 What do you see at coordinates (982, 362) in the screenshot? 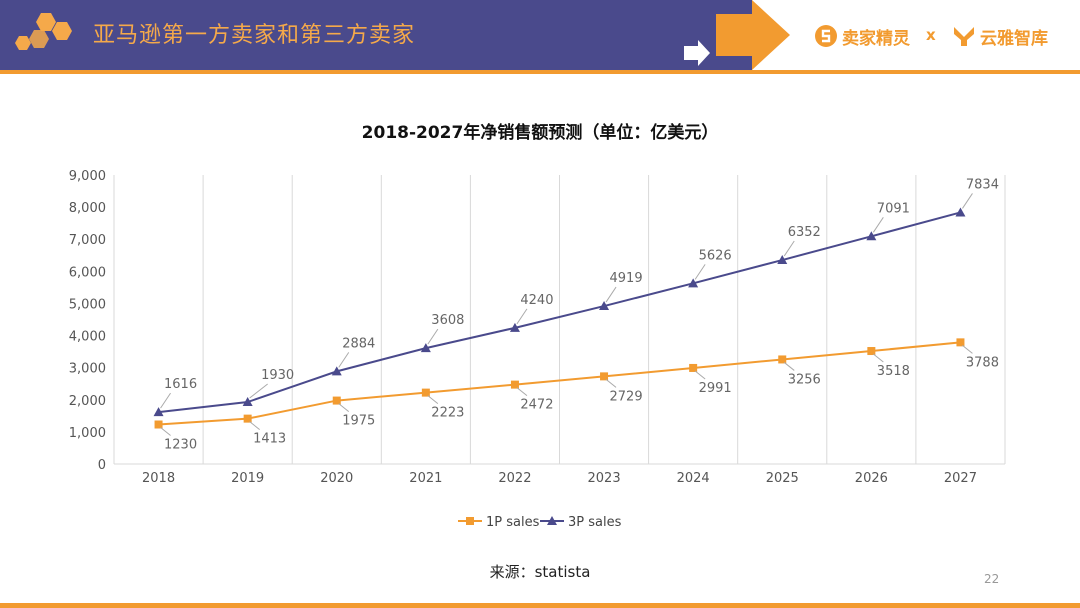
I see `data-label-1p: 3788` at bounding box center [982, 362].